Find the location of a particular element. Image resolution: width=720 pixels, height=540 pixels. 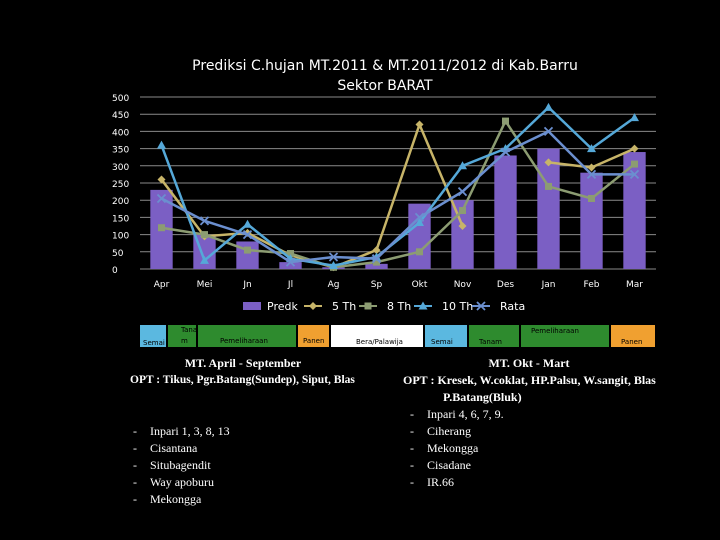

y-tick-label: 350 is located at coordinates (120, 151).